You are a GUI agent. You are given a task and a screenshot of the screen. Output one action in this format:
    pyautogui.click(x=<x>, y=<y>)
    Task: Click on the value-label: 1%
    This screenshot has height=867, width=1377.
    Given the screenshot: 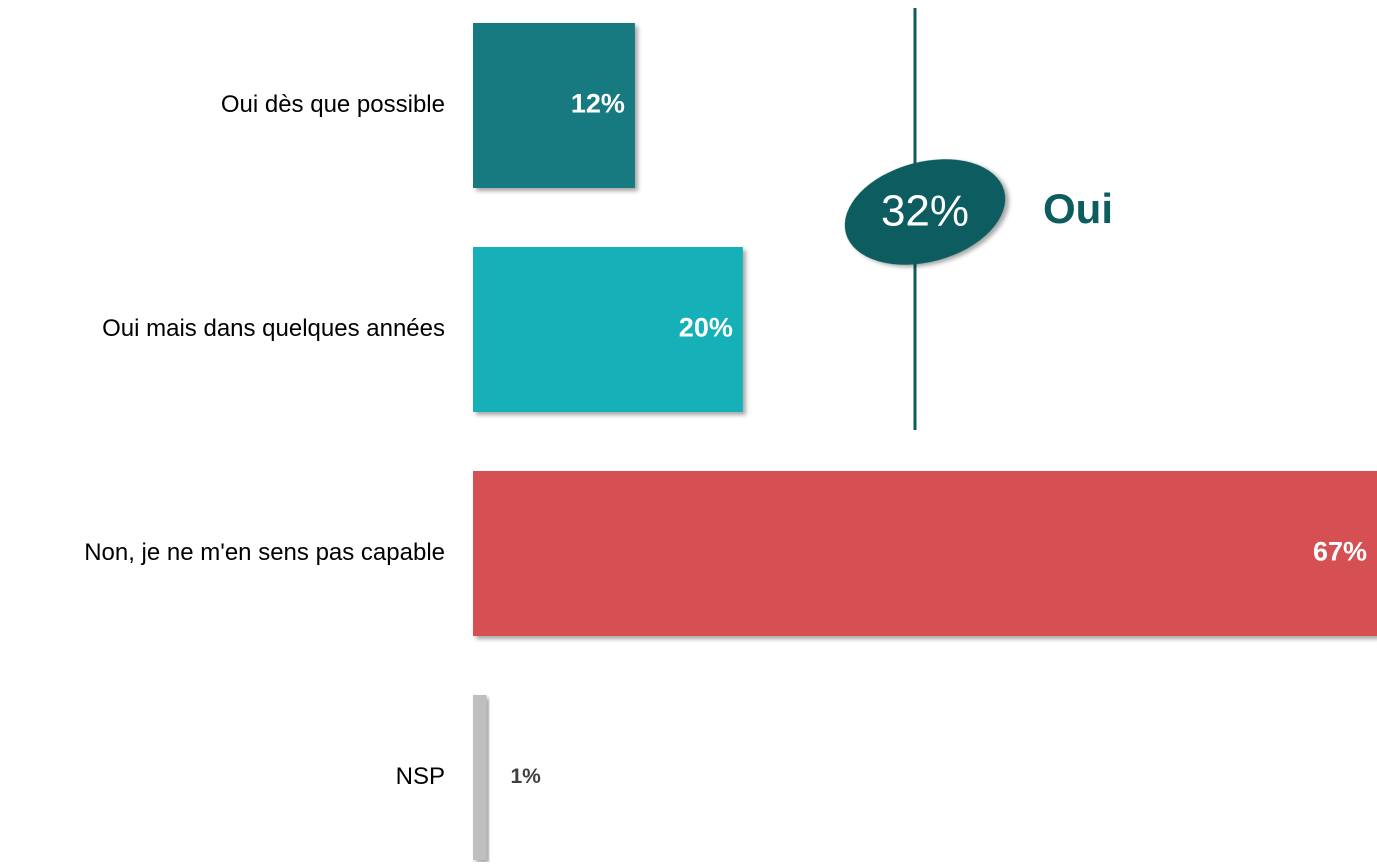 What is the action you would take?
    pyautogui.click(x=525, y=776)
    